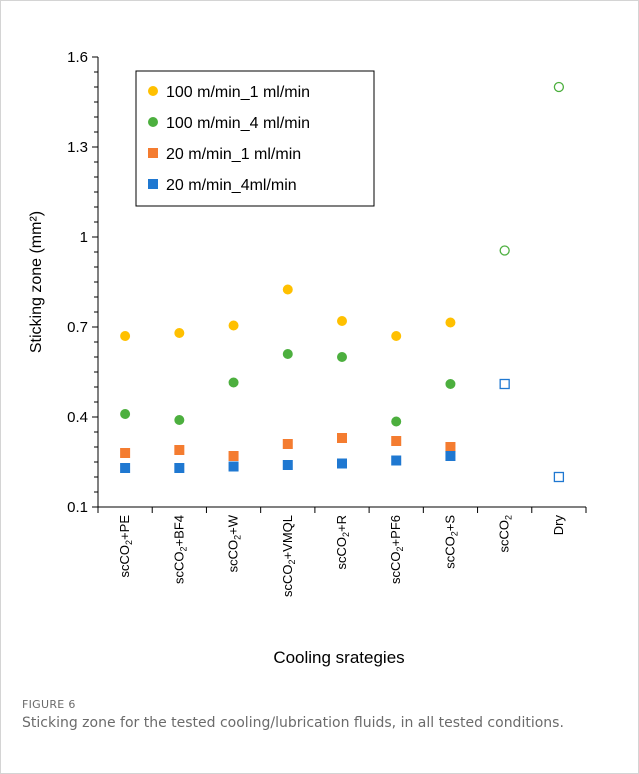 The image size is (639, 774). Describe the element at coordinates (179, 549) in the screenshot. I see `x-tick-label: scCO2+BF4` at that location.